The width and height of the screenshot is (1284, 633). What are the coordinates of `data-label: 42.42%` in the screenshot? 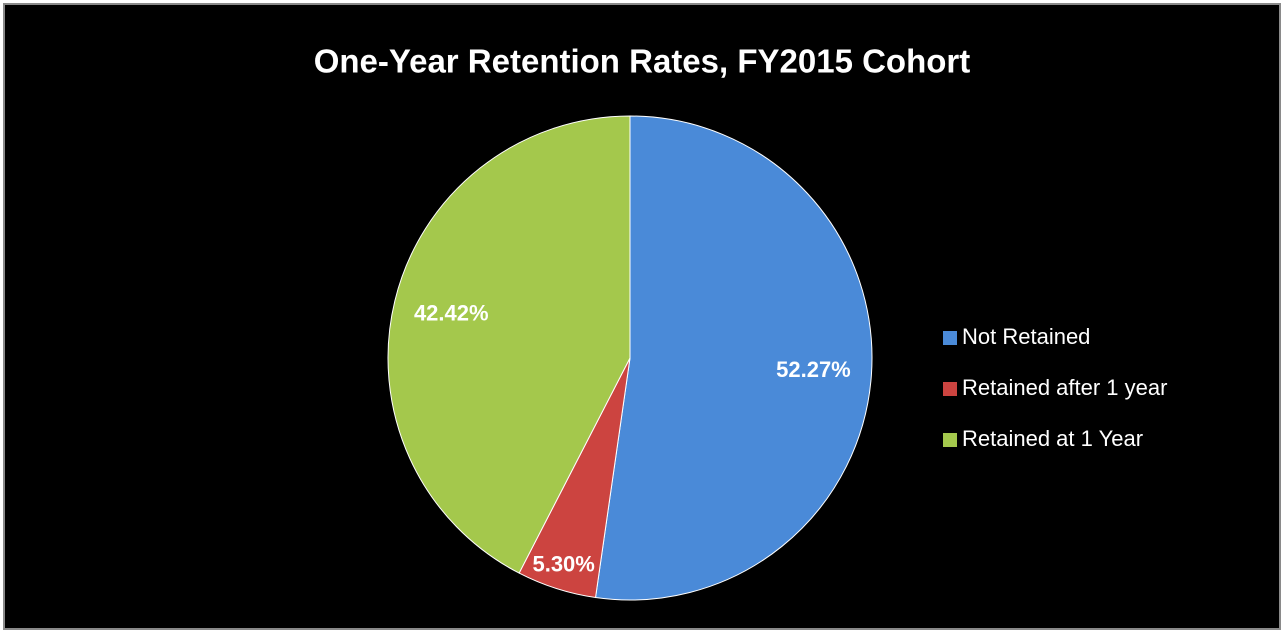 It's located at (451, 312).